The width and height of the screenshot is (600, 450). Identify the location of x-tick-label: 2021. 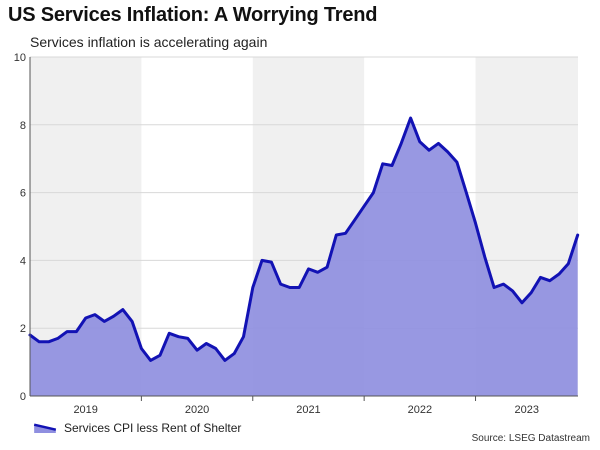
(308, 410).